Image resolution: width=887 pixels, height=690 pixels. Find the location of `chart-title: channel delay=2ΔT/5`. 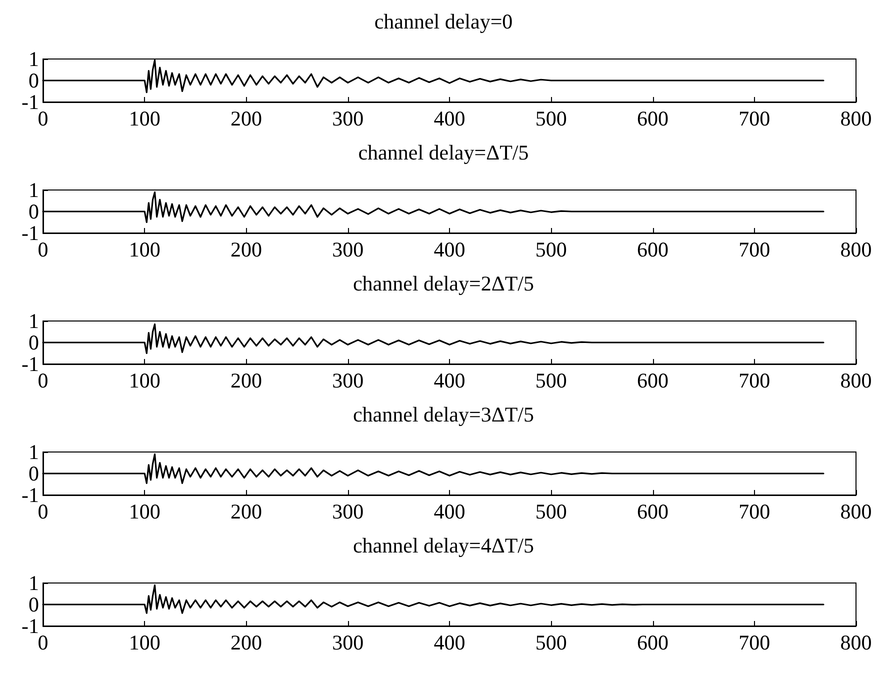

chart-title: channel delay=2ΔT/5 is located at coordinates (443, 284).